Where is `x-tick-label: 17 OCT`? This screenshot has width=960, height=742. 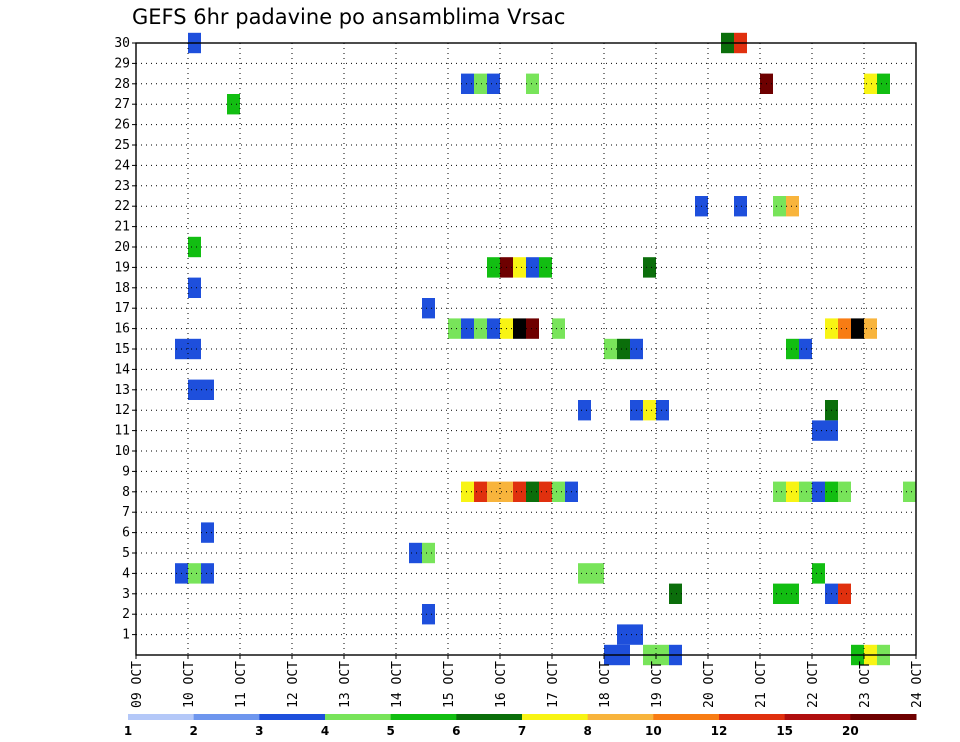
x-tick-label: 17 OCT is located at coordinates (553, 684).